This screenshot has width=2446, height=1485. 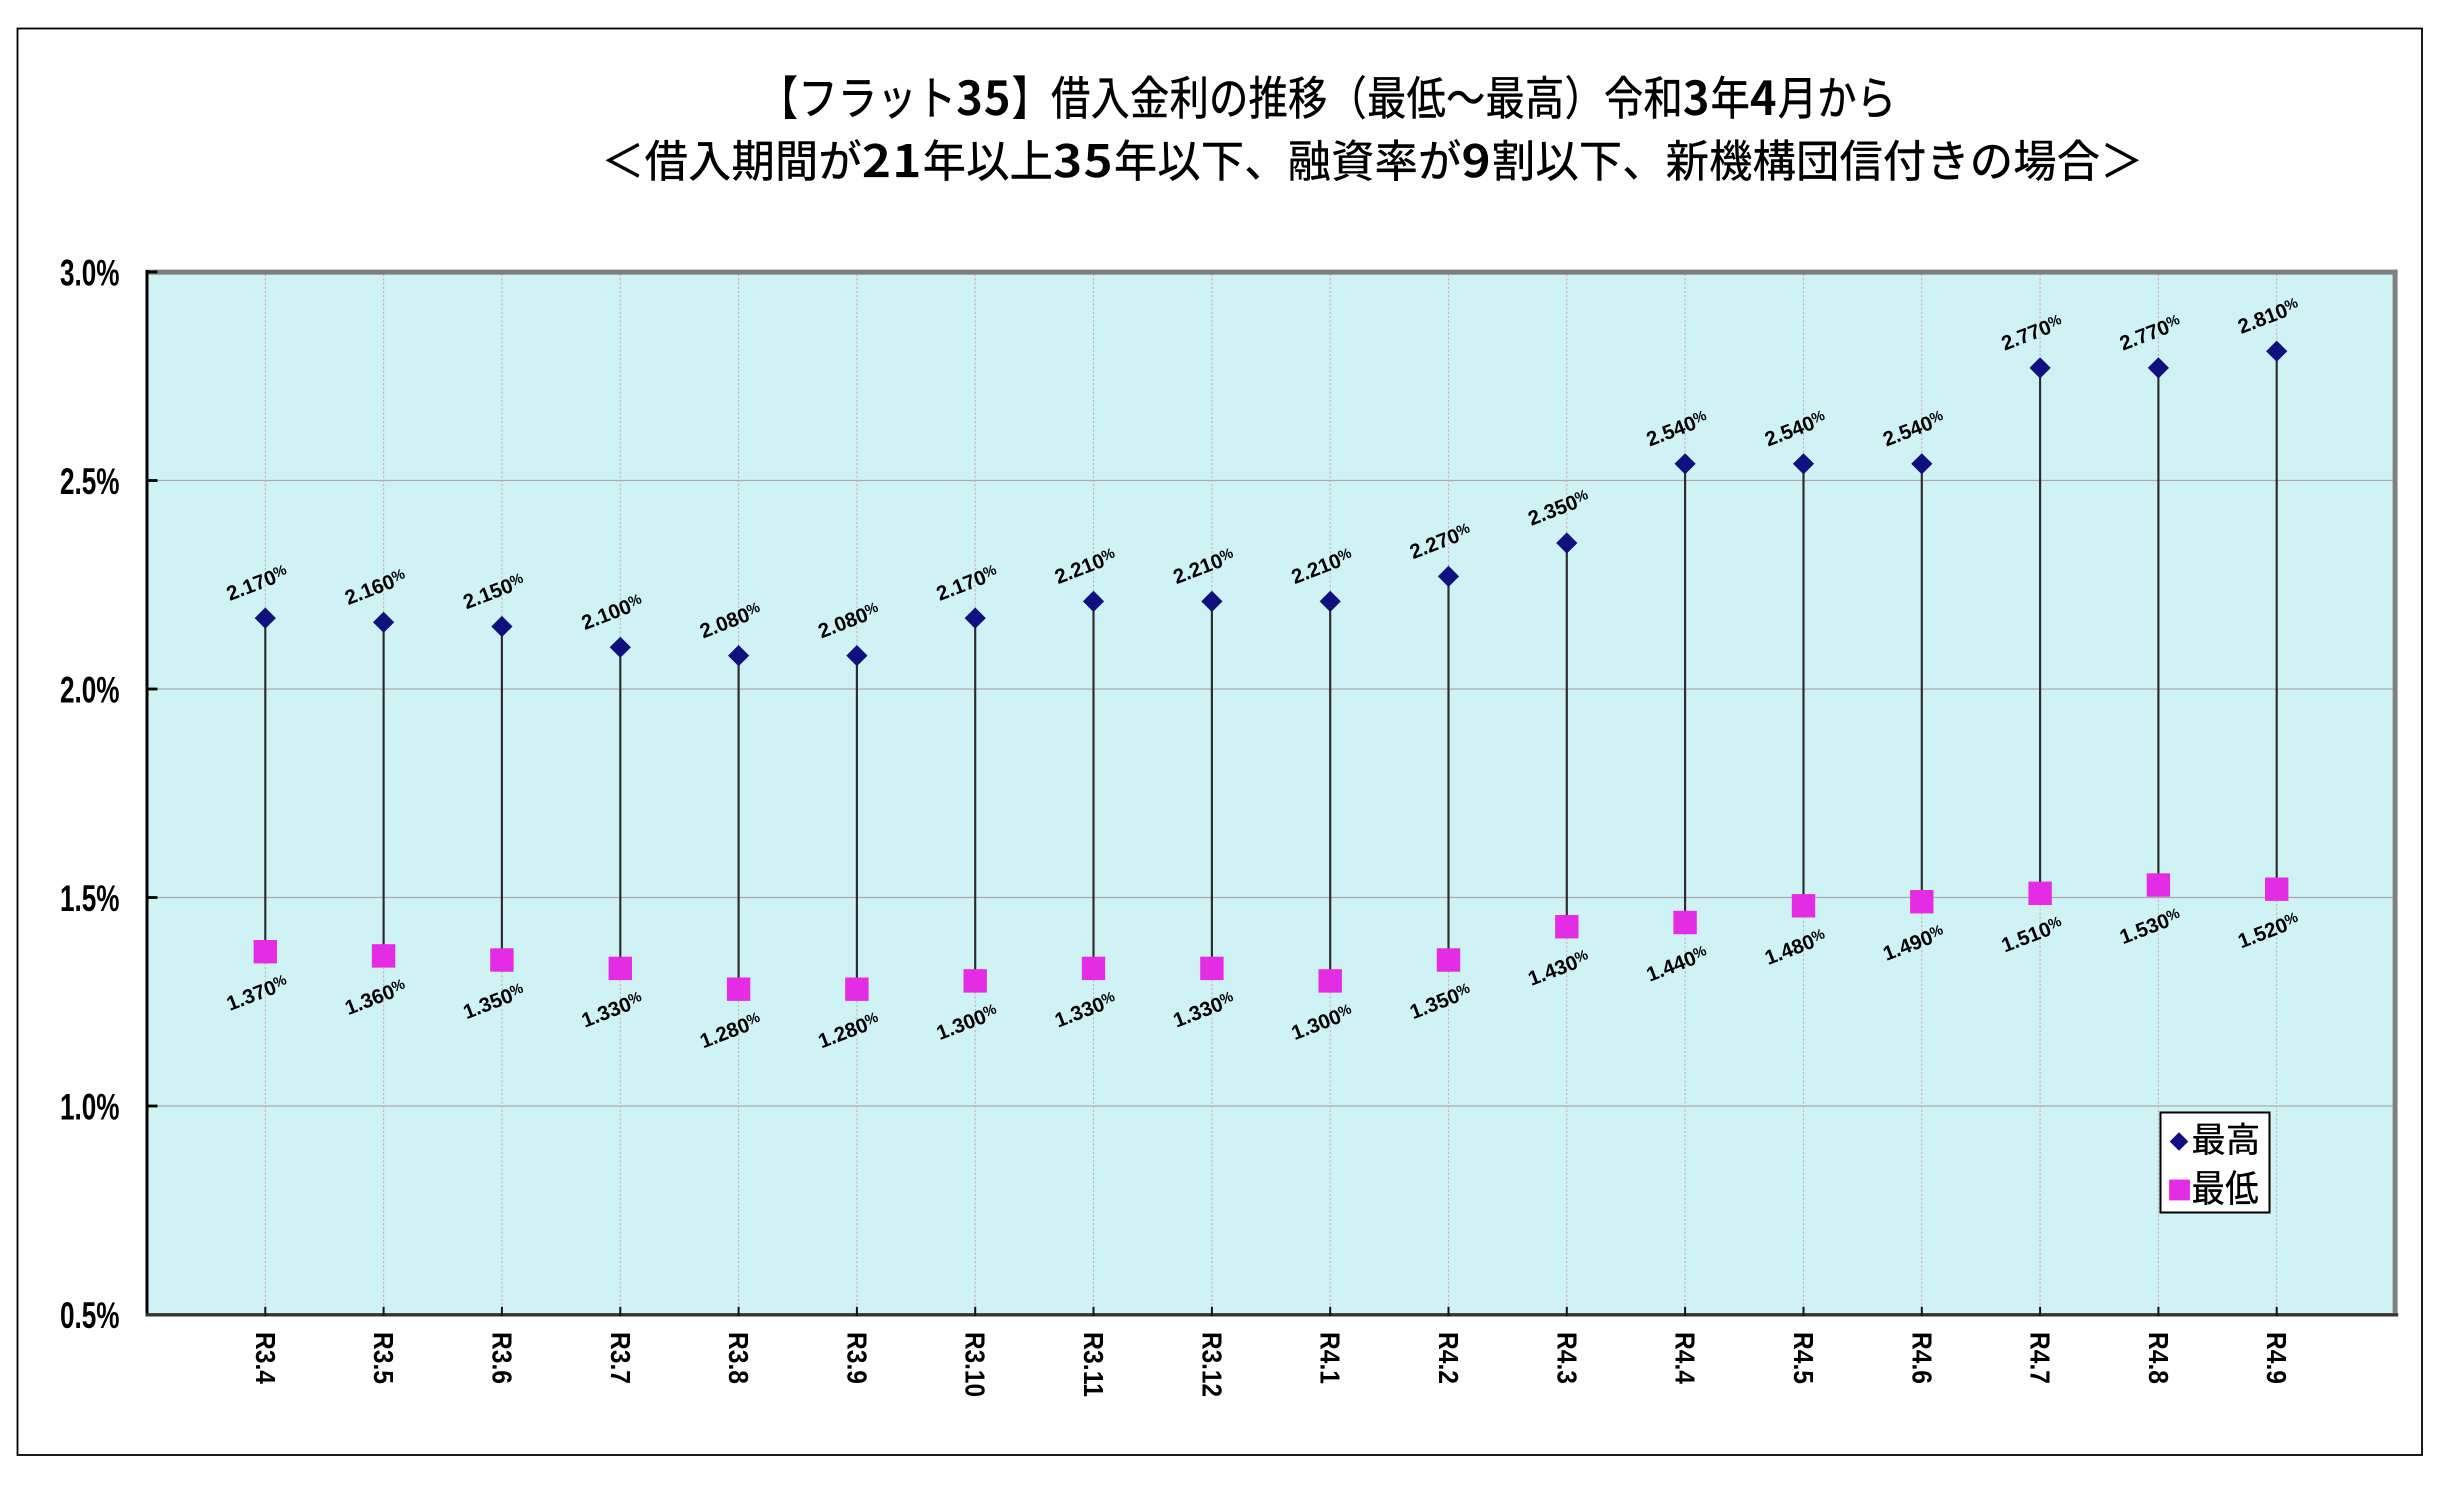 I want to click on svg-text: 2.5%, so click(x=90, y=481).